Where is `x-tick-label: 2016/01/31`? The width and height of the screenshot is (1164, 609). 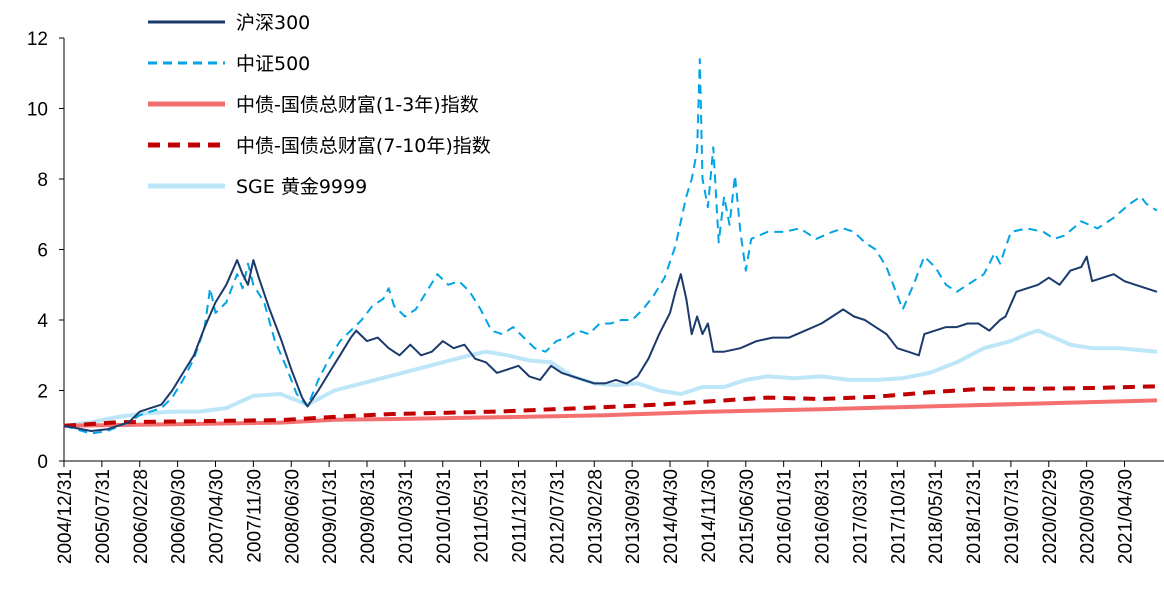 x-tick-label: 2016/01/31 is located at coordinates (785, 516).